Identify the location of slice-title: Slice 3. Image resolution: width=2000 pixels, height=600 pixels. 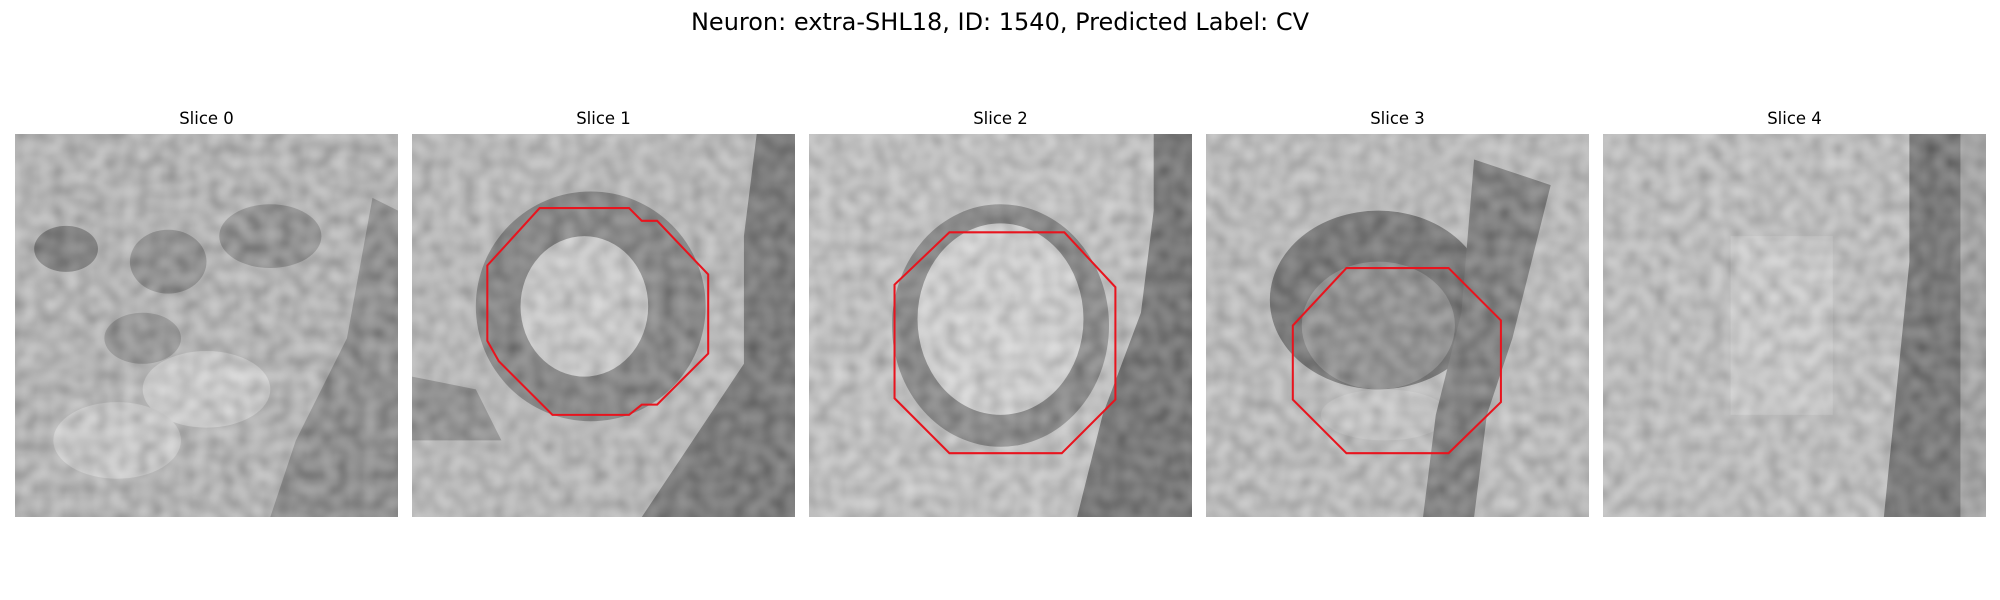
(1397, 118).